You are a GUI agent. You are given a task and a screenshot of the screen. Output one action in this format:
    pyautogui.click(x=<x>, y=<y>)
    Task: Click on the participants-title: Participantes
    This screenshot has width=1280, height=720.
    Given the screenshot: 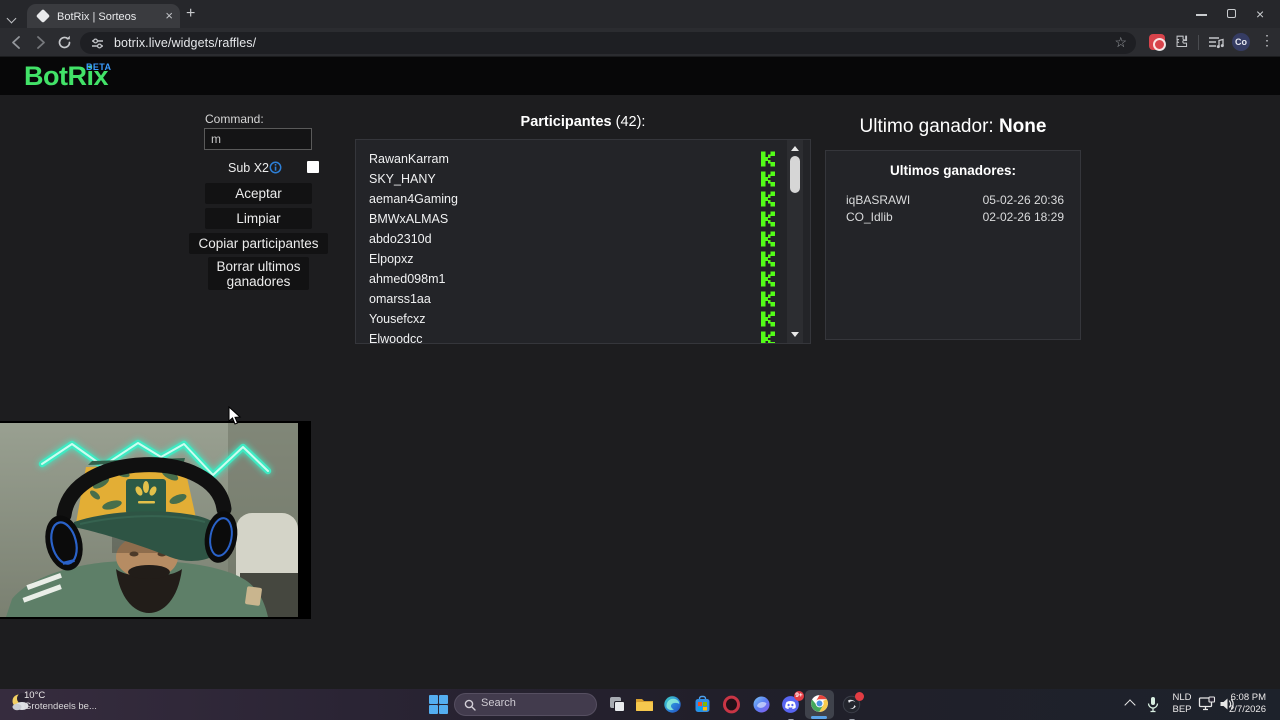 What is the action you would take?
    pyautogui.click(x=566, y=122)
    